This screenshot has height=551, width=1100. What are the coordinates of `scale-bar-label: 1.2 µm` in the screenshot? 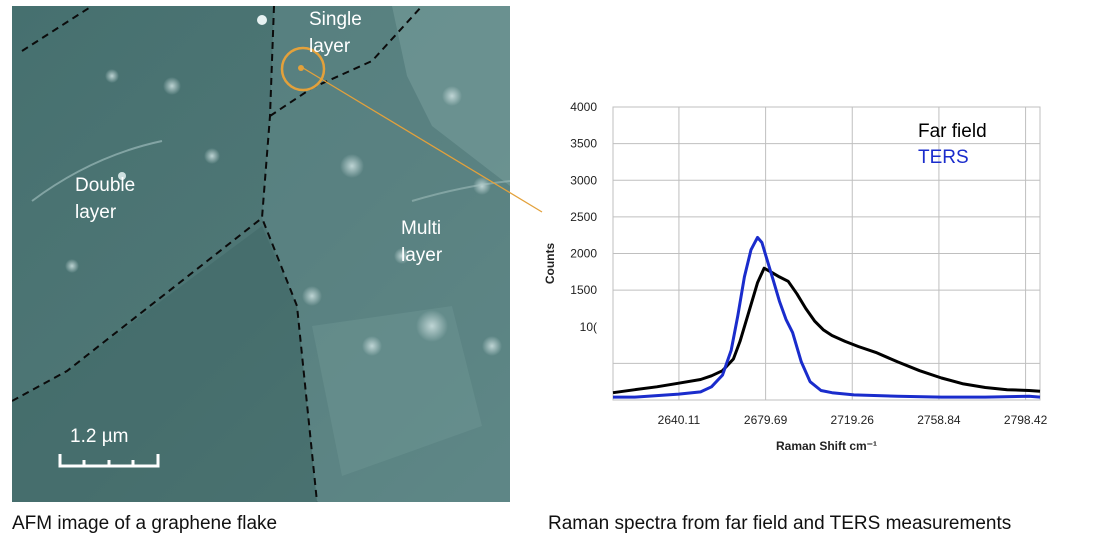 It's located at (99, 436).